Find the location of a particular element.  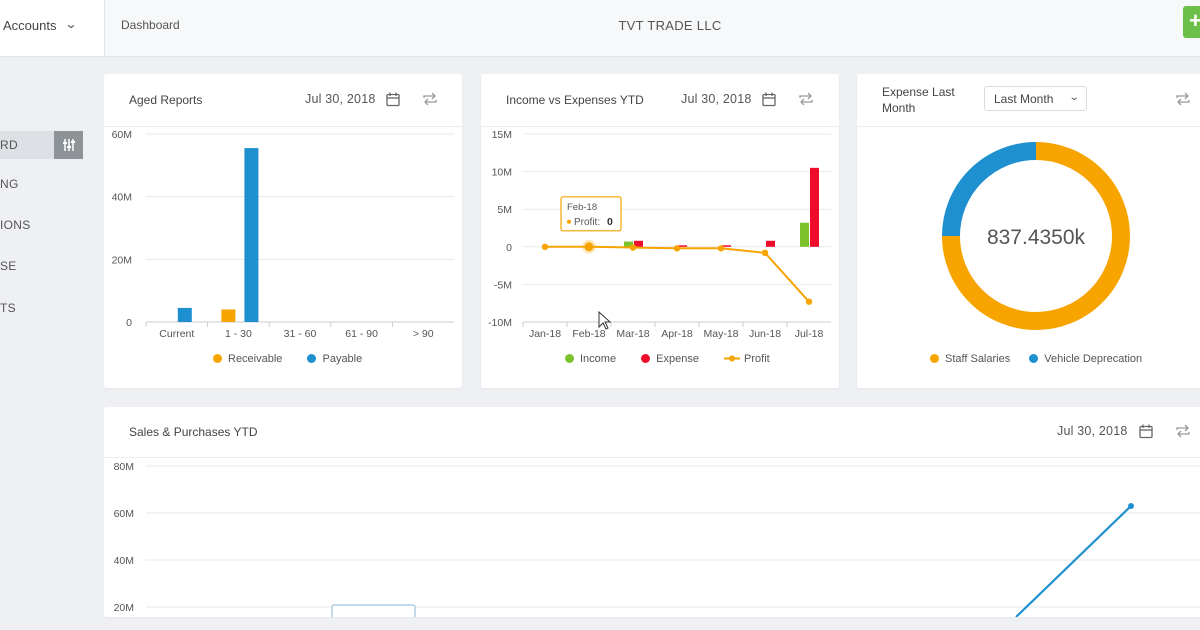

card-title-line: Month is located at coordinates (899, 108).